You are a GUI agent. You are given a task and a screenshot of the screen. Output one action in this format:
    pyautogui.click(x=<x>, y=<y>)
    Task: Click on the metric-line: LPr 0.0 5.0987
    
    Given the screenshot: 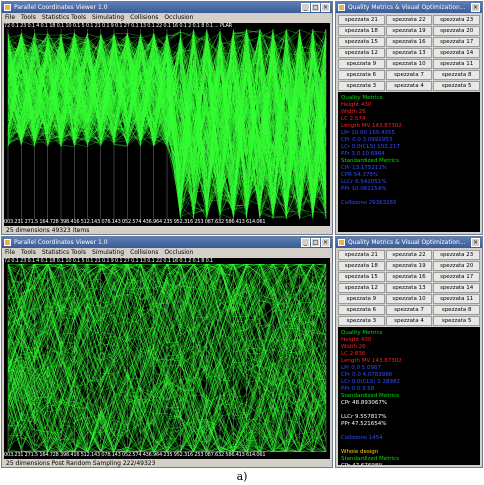 What is the action you would take?
    pyautogui.click(x=361, y=368)
    